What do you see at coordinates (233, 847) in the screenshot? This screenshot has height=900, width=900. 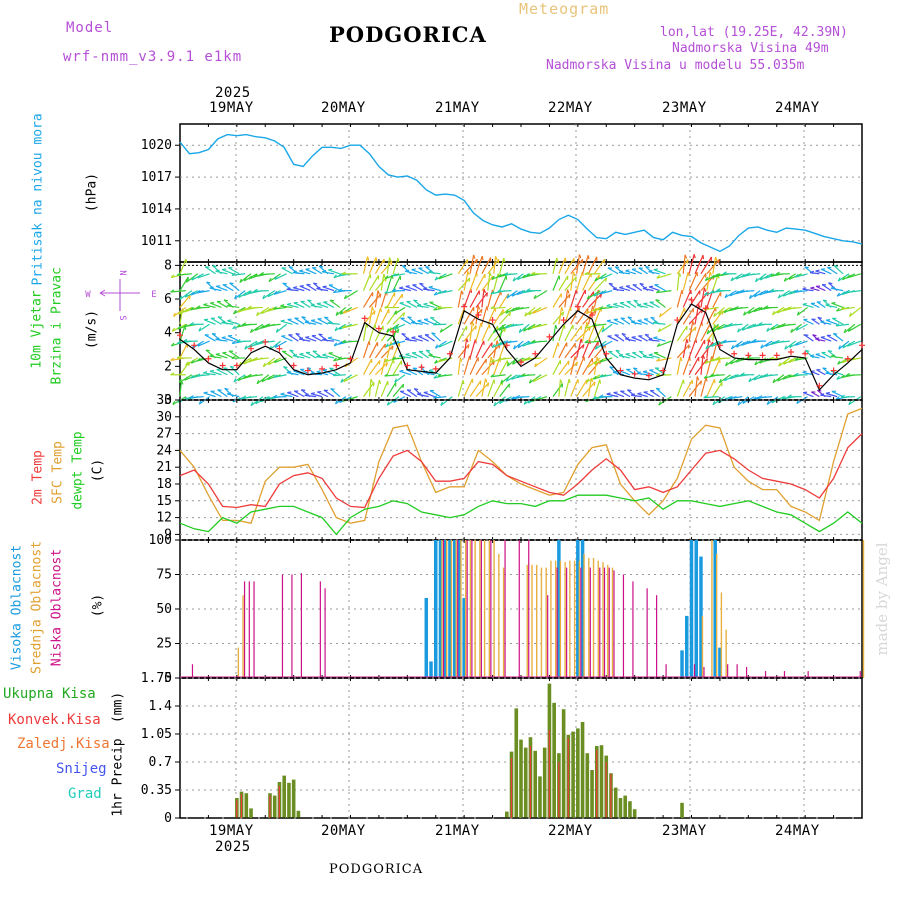 I see `year-label-bottom: 2025` at bounding box center [233, 847].